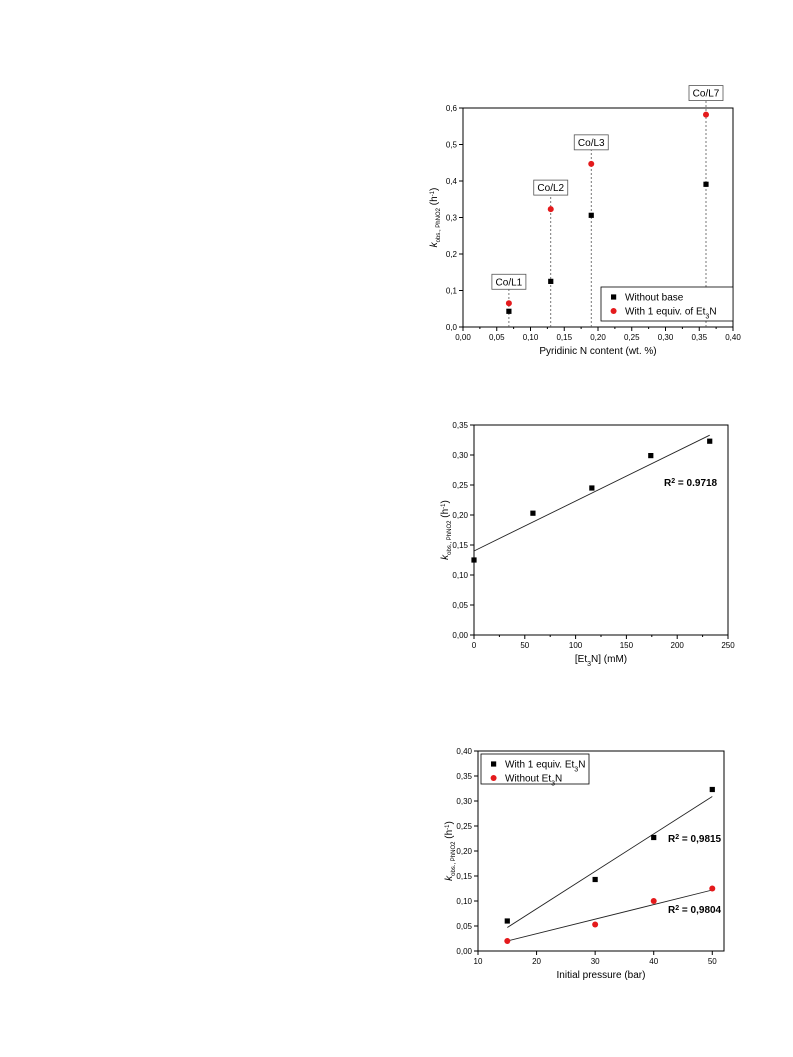 This screenshot has width=793, height=1057. Describe the element at coordinates (696, 483) in the screenshot. I see `r-squared-post: = 0.9718` at that location.